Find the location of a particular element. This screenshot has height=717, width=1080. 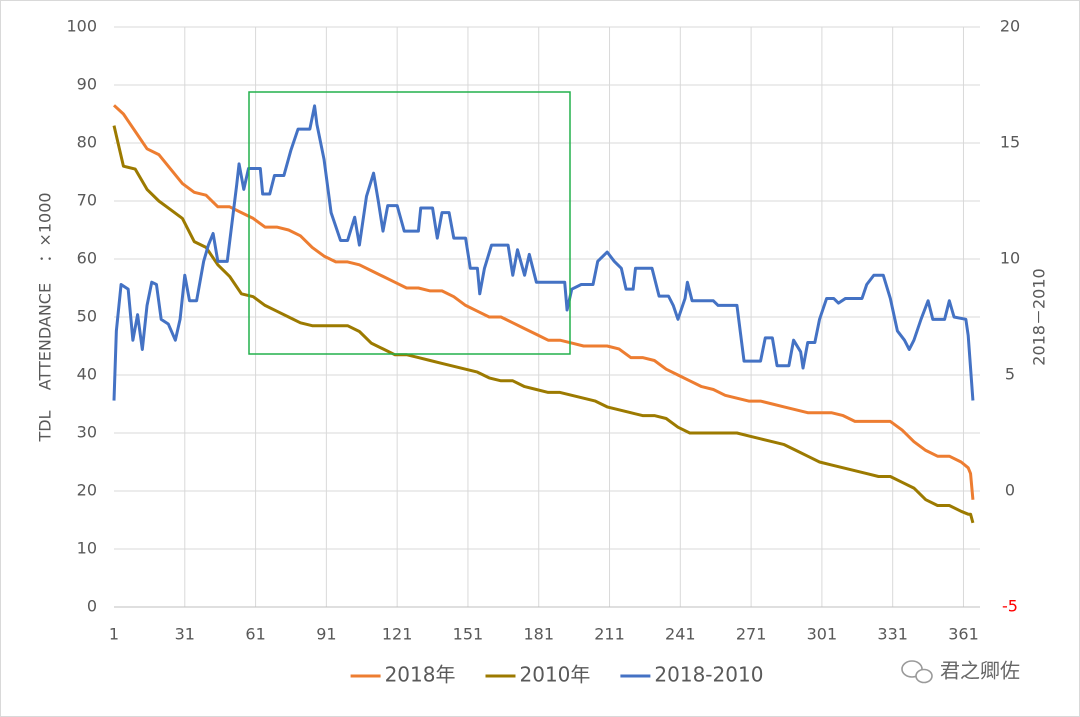

x-tick-label: 271 is located at coordinates (751, 634).